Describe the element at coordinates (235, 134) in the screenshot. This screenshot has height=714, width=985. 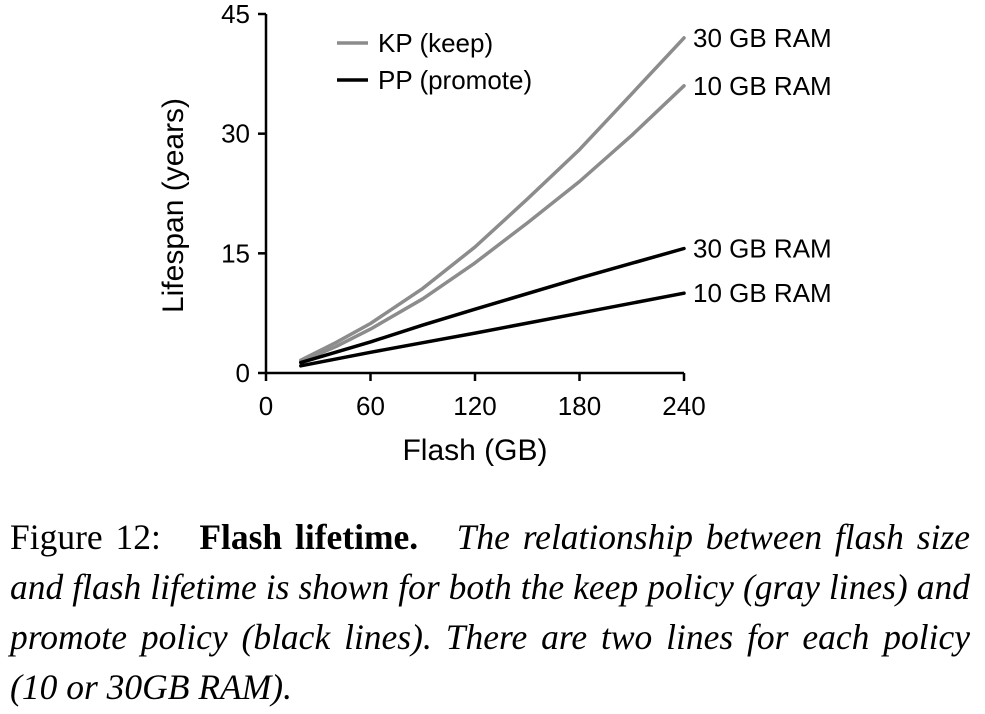
I see `y-tick-label: 30` at that location.